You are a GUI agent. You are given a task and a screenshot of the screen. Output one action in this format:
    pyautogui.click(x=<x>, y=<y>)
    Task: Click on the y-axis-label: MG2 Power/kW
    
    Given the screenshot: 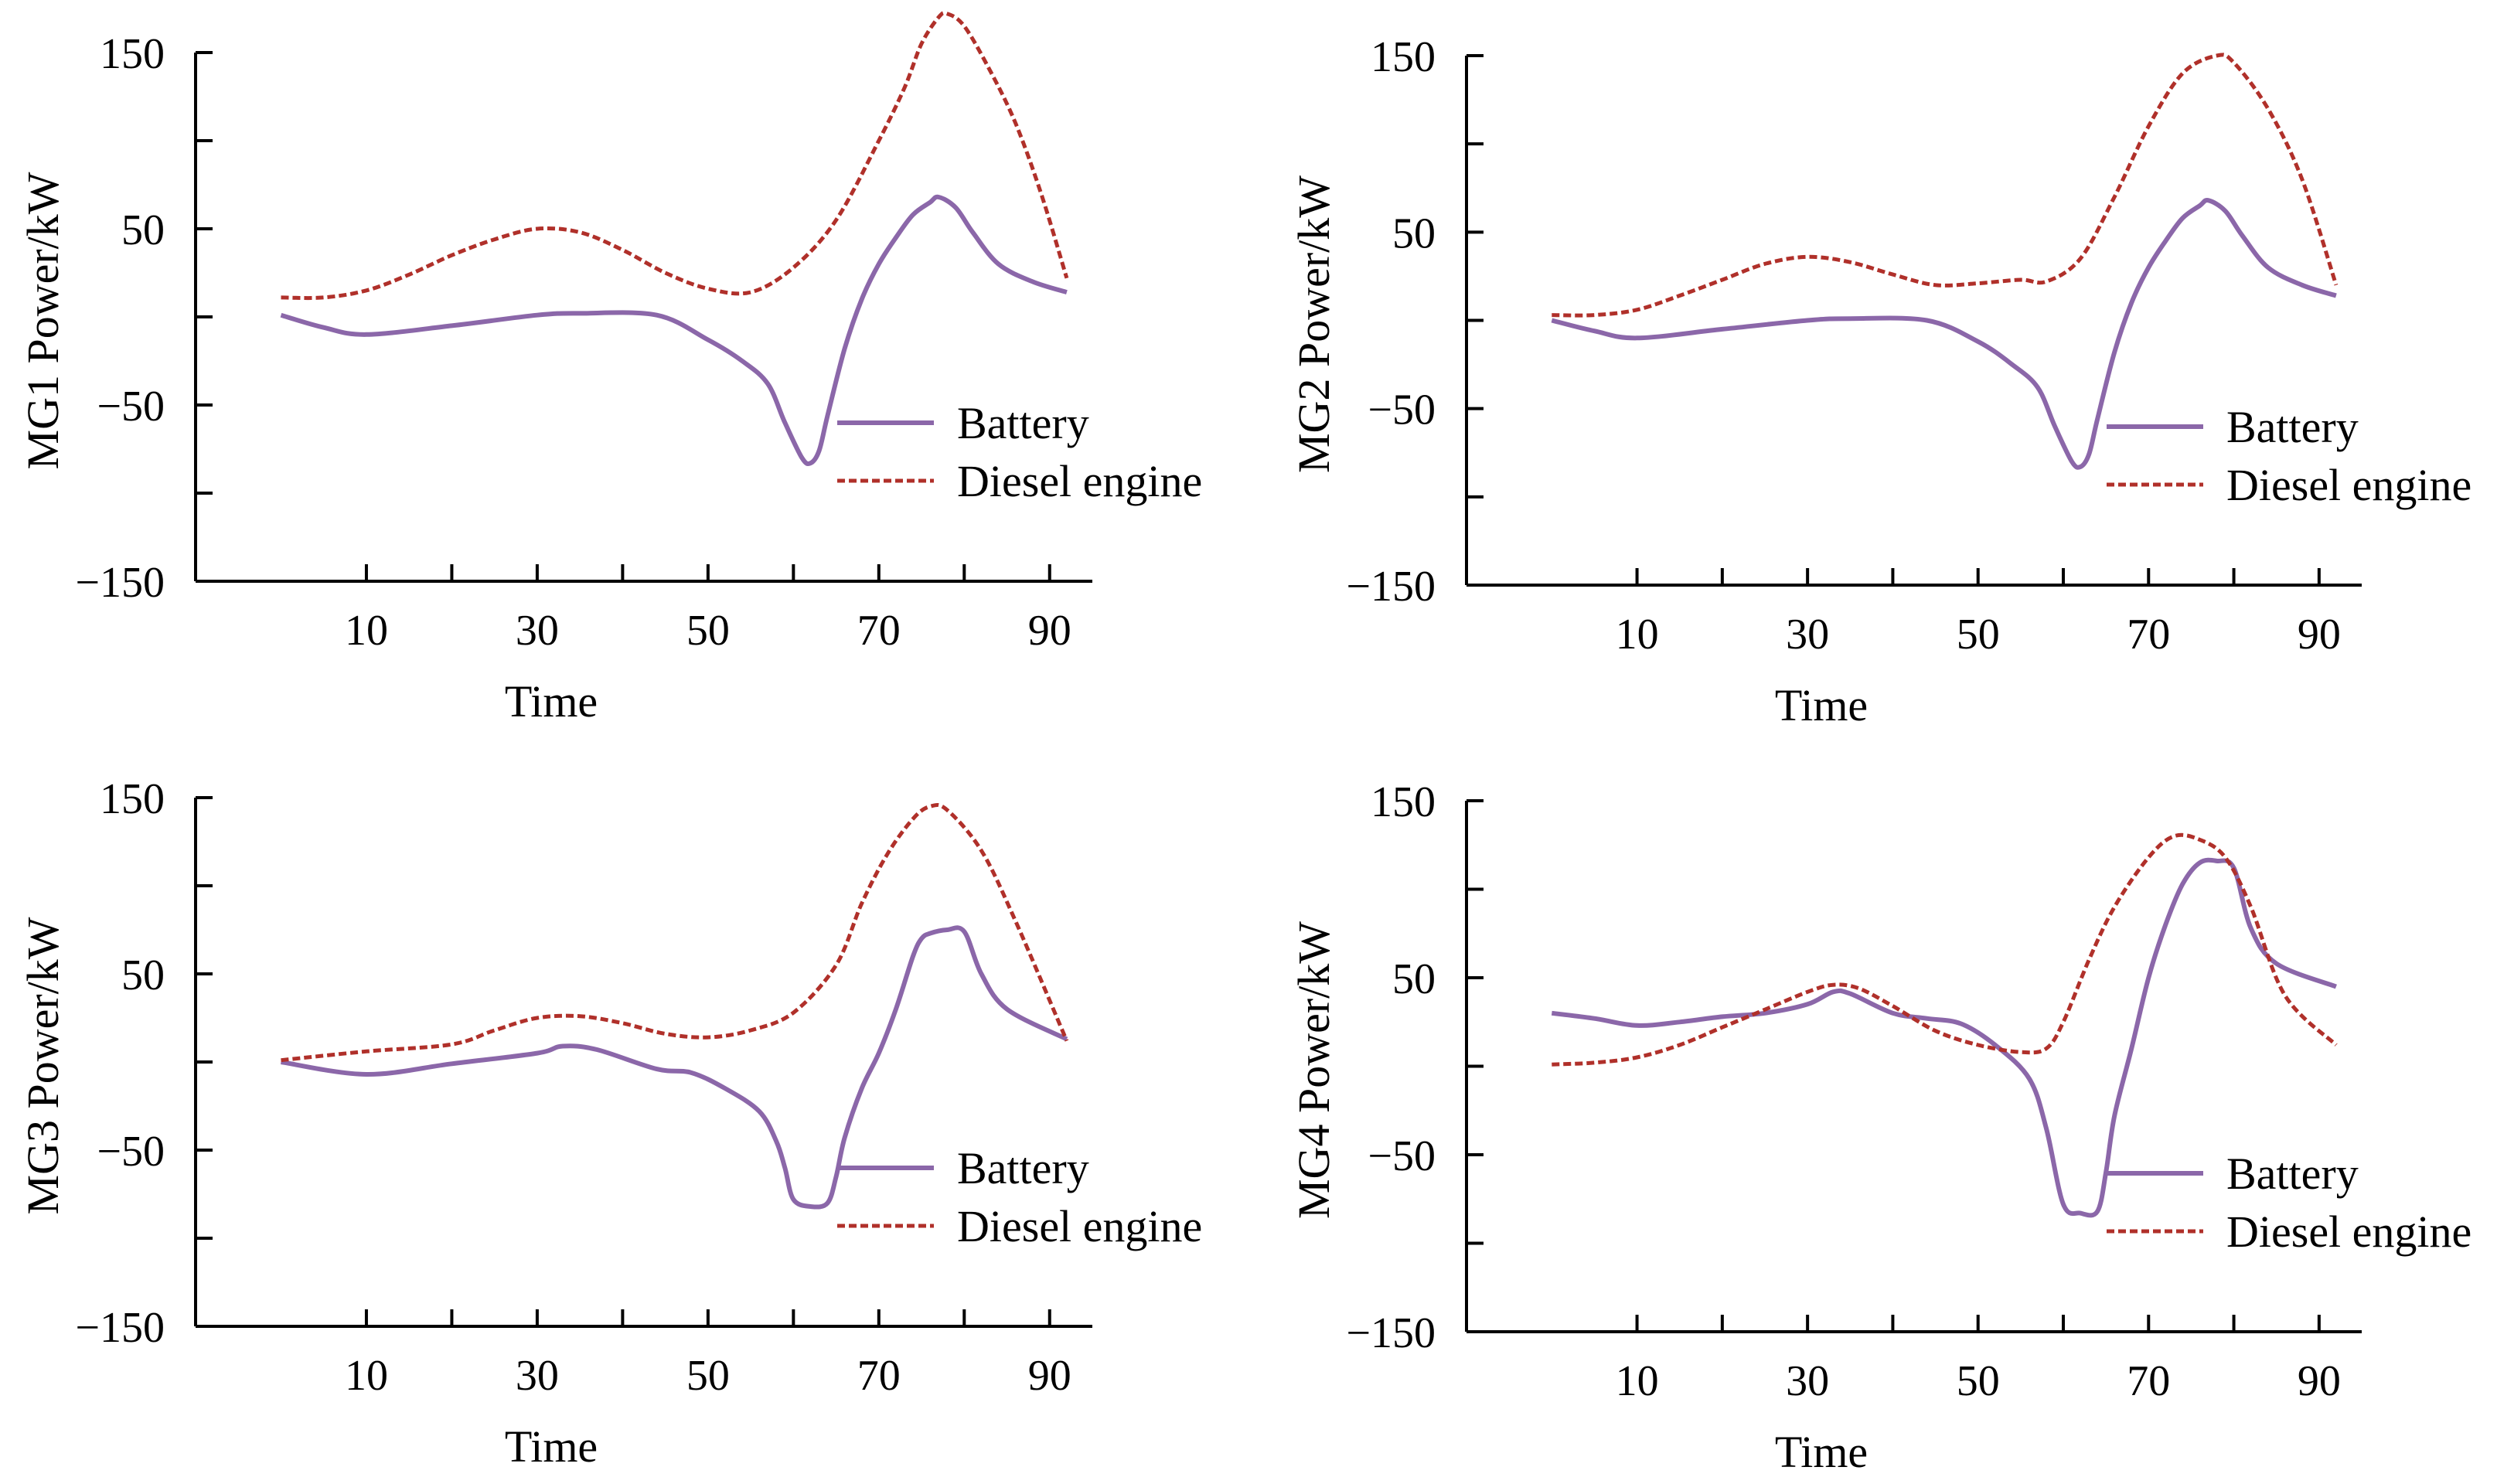 What is the action you would take?
    pyautogui.click(x=1314, y=324)
    